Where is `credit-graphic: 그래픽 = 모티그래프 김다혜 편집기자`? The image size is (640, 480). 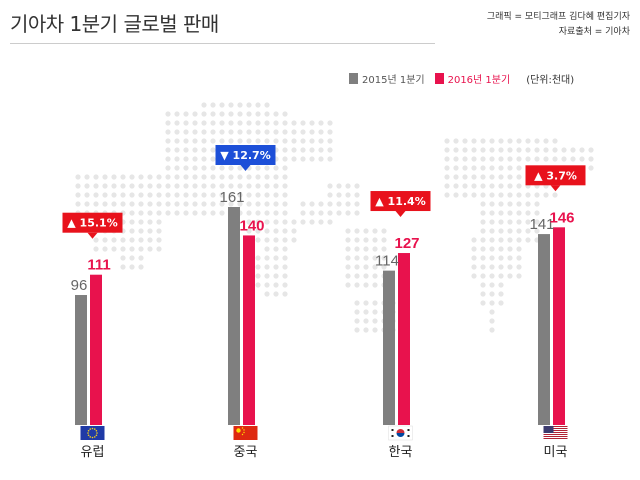 credit-graphic: 그래픽 = 모티그래프 김다혜 편집기자 is located at coordinates (558, 17).